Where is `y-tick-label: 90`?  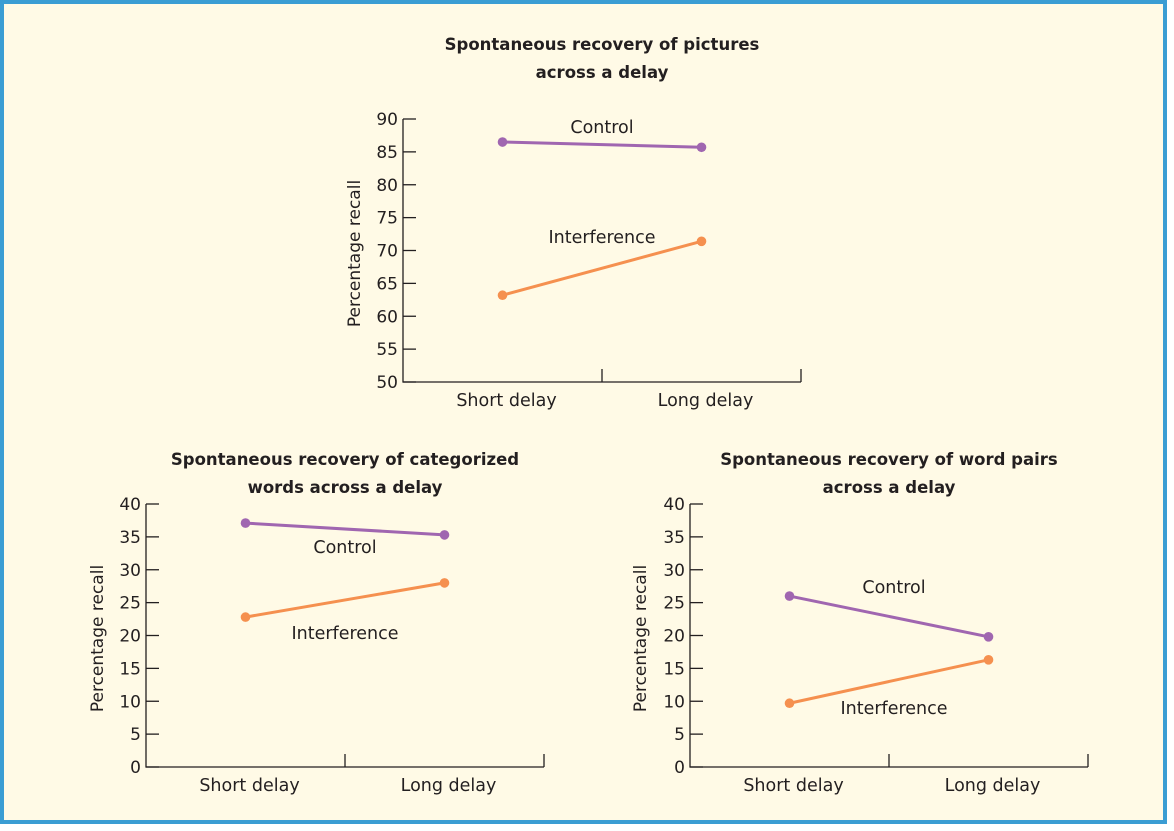
y-tick-label: 90 is located at coordinates (387, 120).